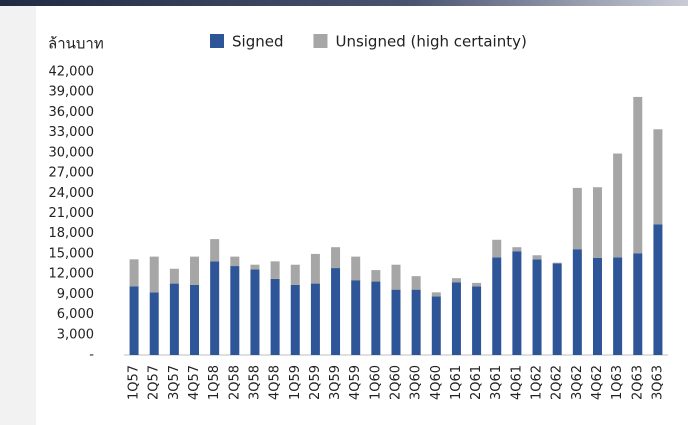 Image resolution: width=688 pixels, height=425 pixels. I want to click on y-tick-label: -, so click(91, 355).